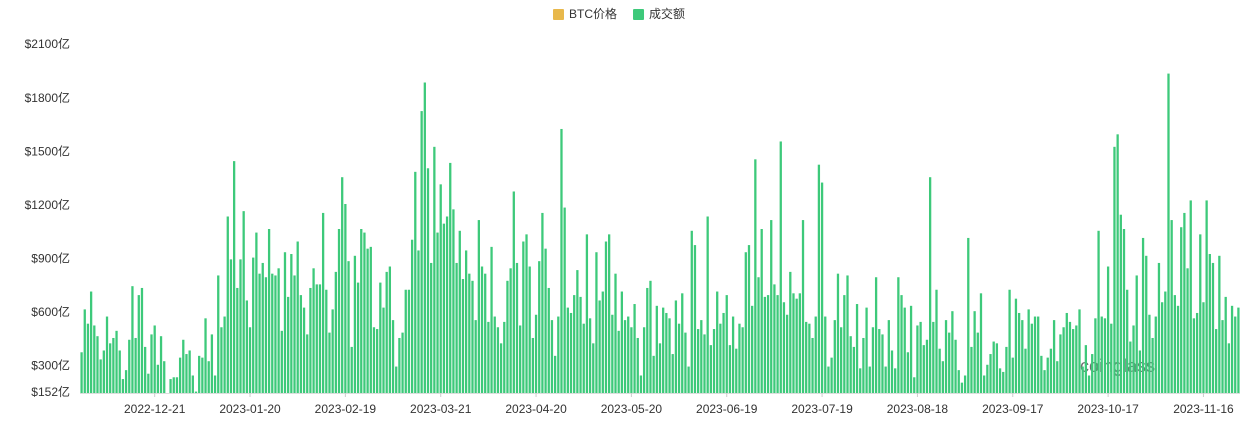 The width and height of the screenshot is (1260, 422). I want to click on x-tick-label: 2023-05-20, so click(632, 409).